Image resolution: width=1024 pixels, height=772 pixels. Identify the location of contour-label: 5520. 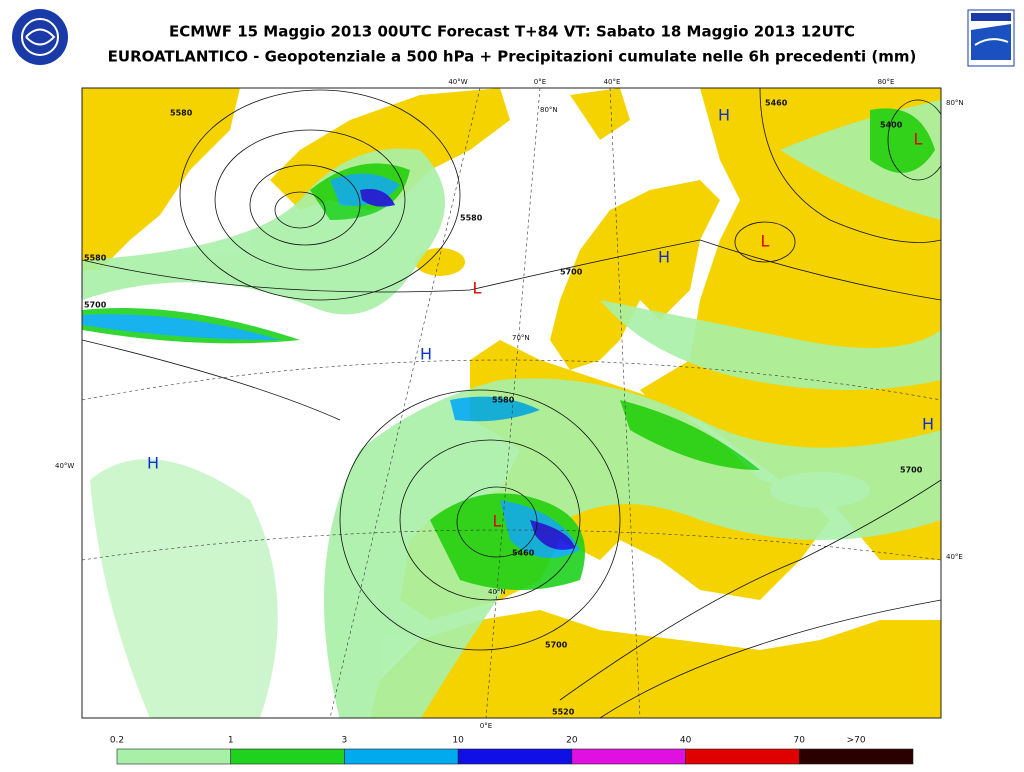
(563, 712).